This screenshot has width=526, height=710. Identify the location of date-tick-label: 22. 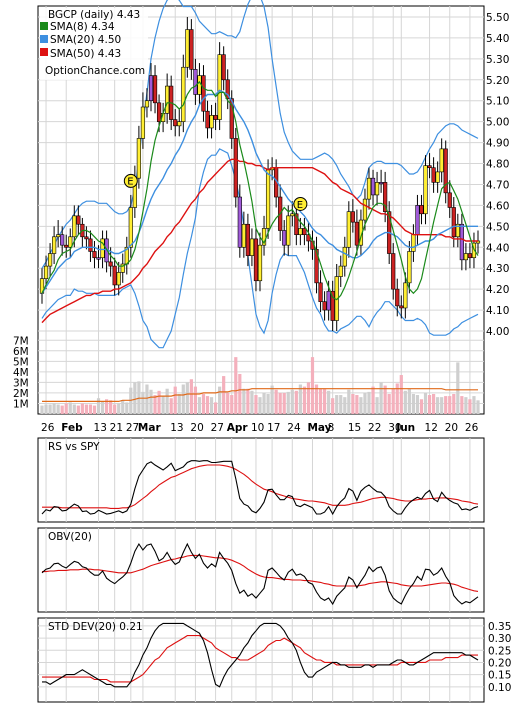
(374, 428).